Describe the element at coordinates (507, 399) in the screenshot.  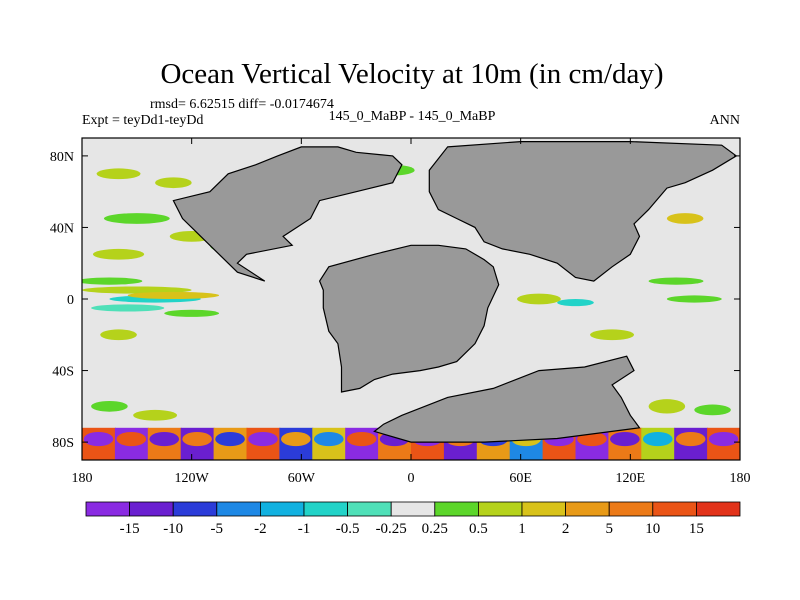
I see `land-antarctica-australia` at that location.